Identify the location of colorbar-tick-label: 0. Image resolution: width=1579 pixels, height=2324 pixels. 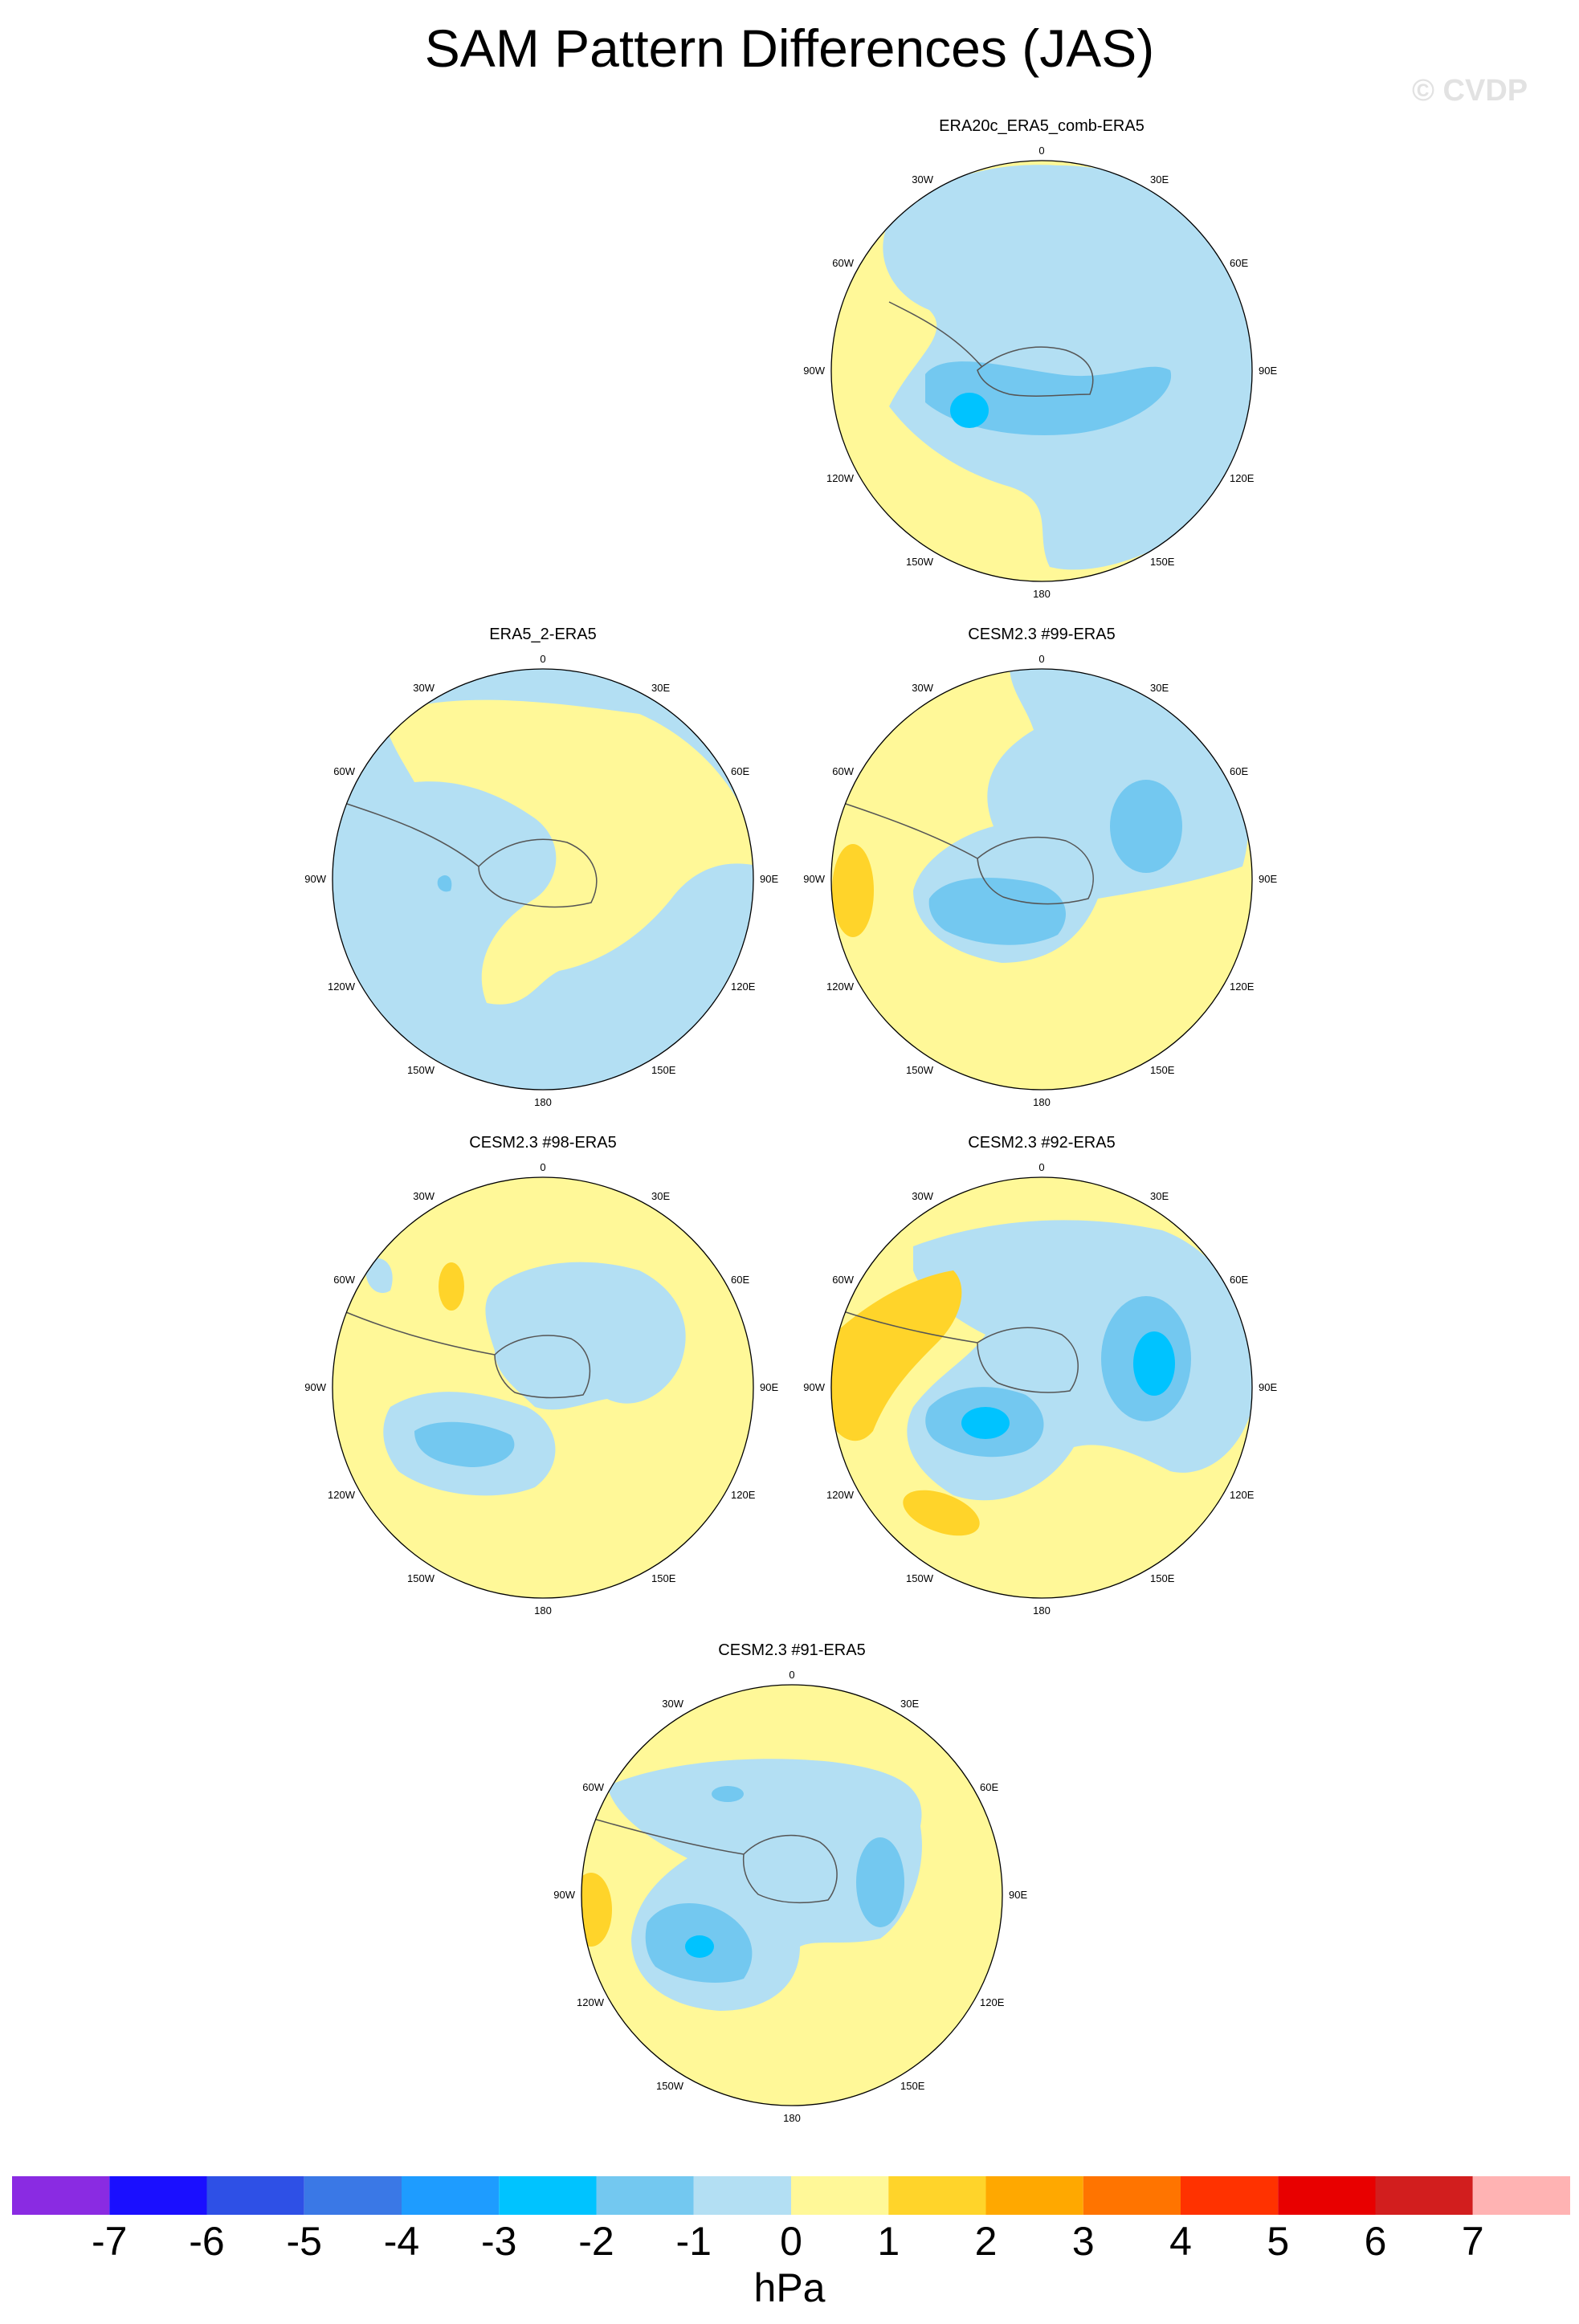
(791, 2242).